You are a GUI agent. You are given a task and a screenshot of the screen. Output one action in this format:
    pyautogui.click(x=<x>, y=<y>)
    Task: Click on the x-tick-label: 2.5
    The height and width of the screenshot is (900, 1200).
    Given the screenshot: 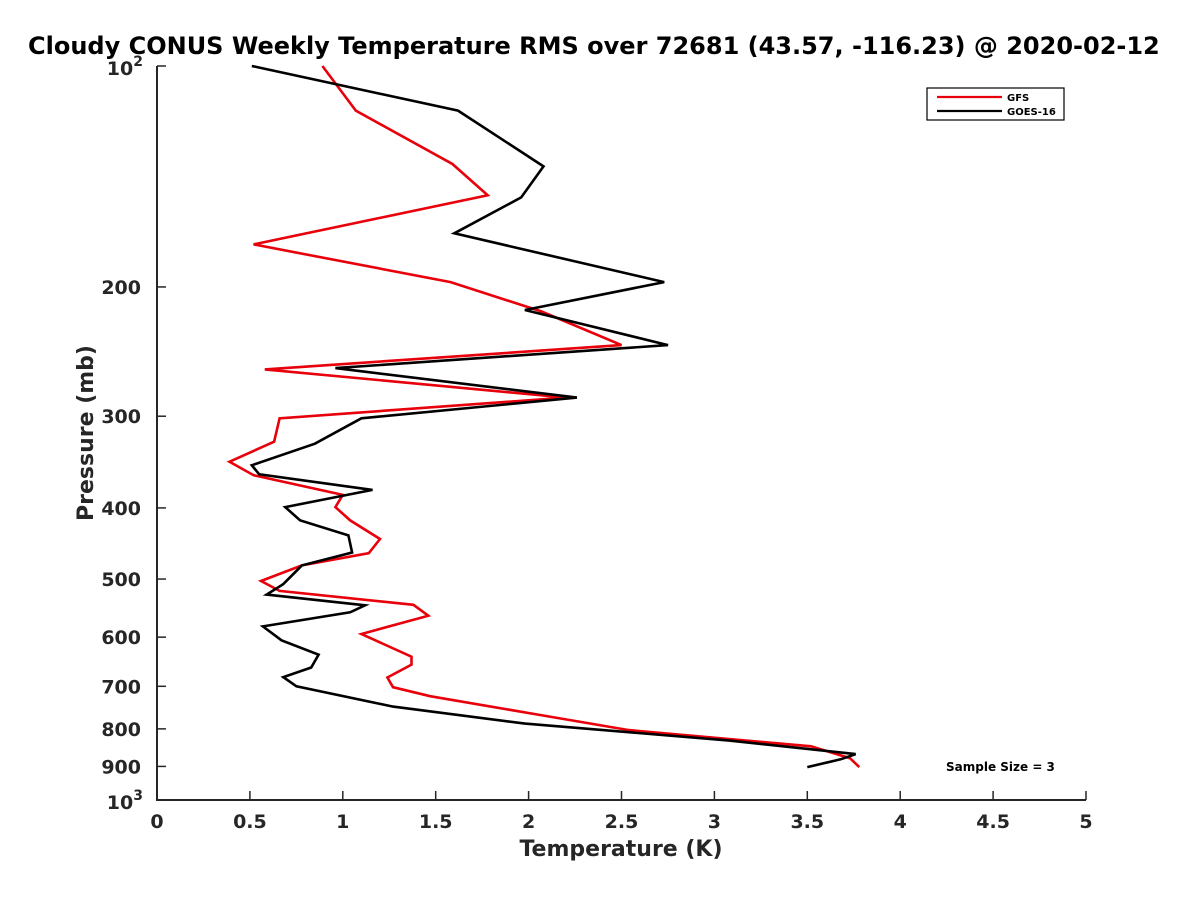 What is the action you would take?
    pyautogui.click(x=622, y=822)
    